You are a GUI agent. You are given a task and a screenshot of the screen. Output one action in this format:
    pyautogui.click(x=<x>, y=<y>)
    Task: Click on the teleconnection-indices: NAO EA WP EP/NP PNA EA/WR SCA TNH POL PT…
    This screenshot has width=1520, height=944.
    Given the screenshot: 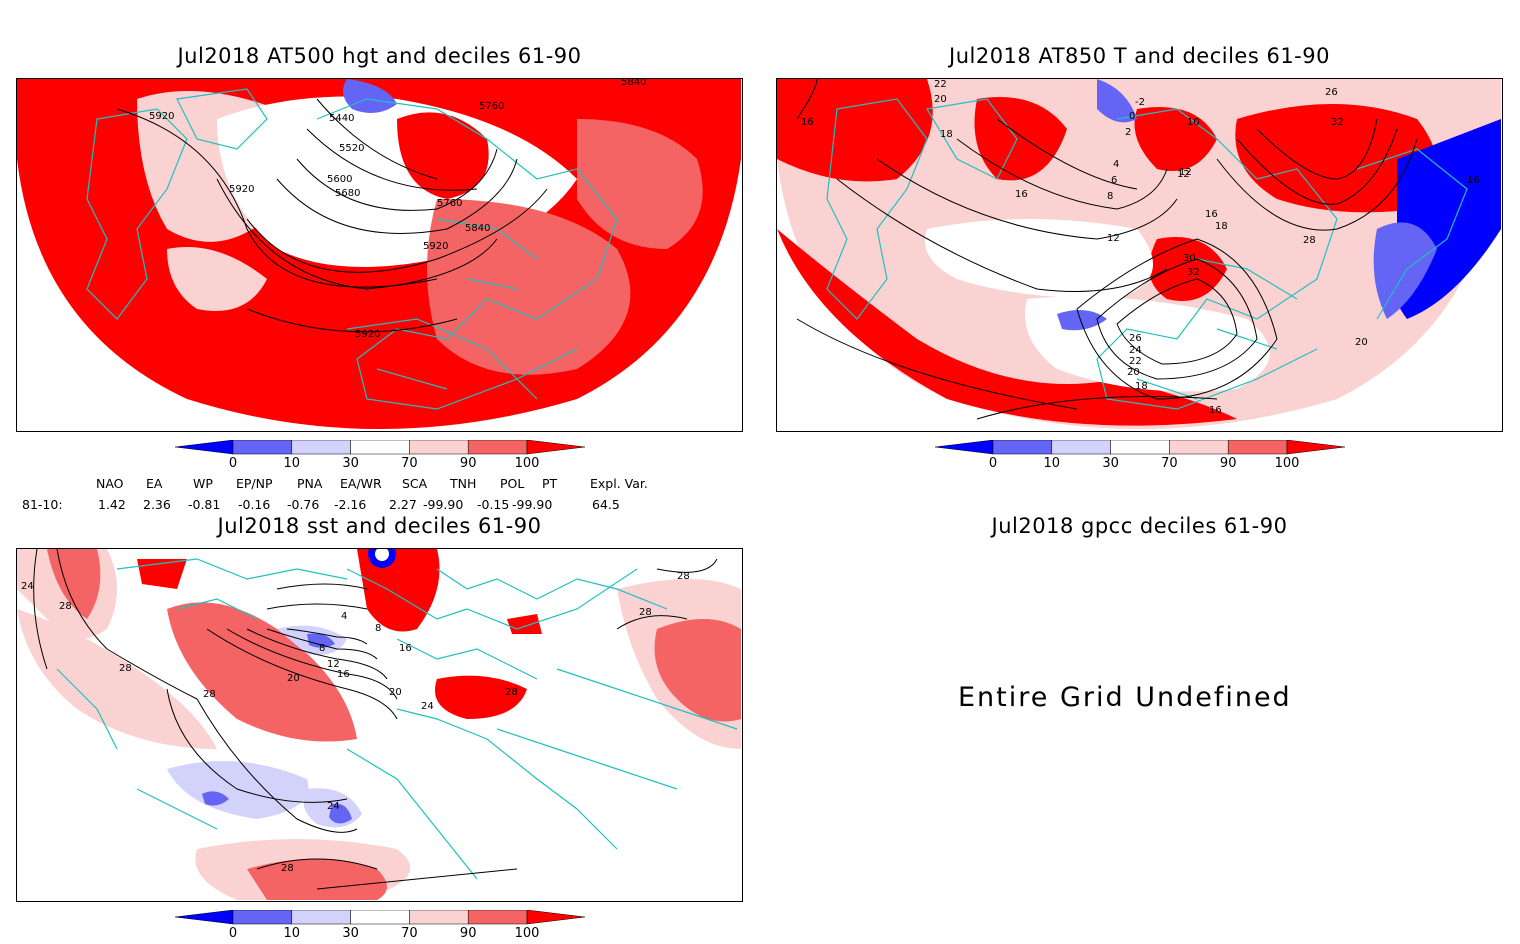 What is the action you would take?
    pyautogui.click(x=380, y=494)
    